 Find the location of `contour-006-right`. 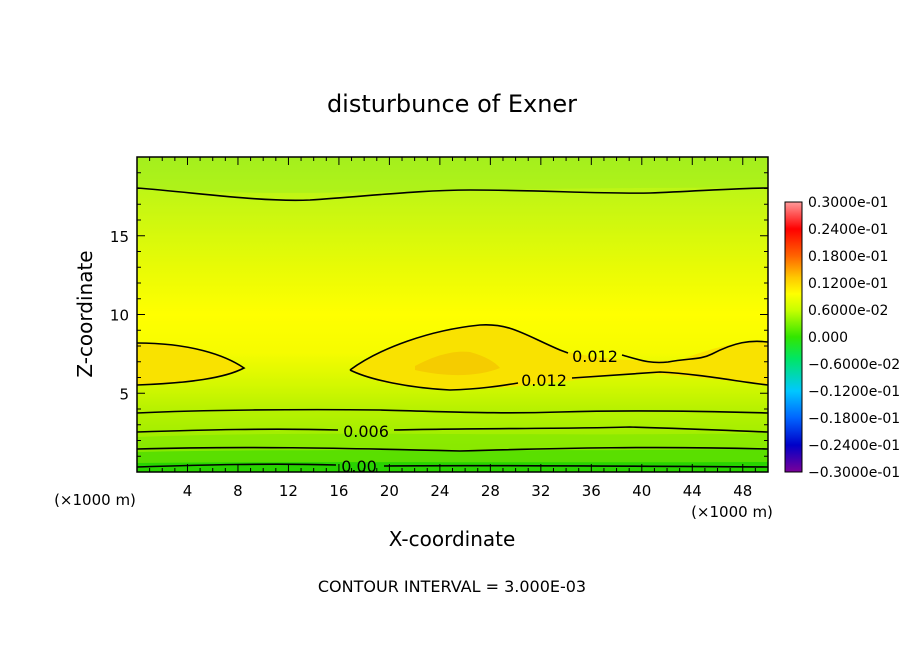

contour-006-right is located at coordinates (580, 429).